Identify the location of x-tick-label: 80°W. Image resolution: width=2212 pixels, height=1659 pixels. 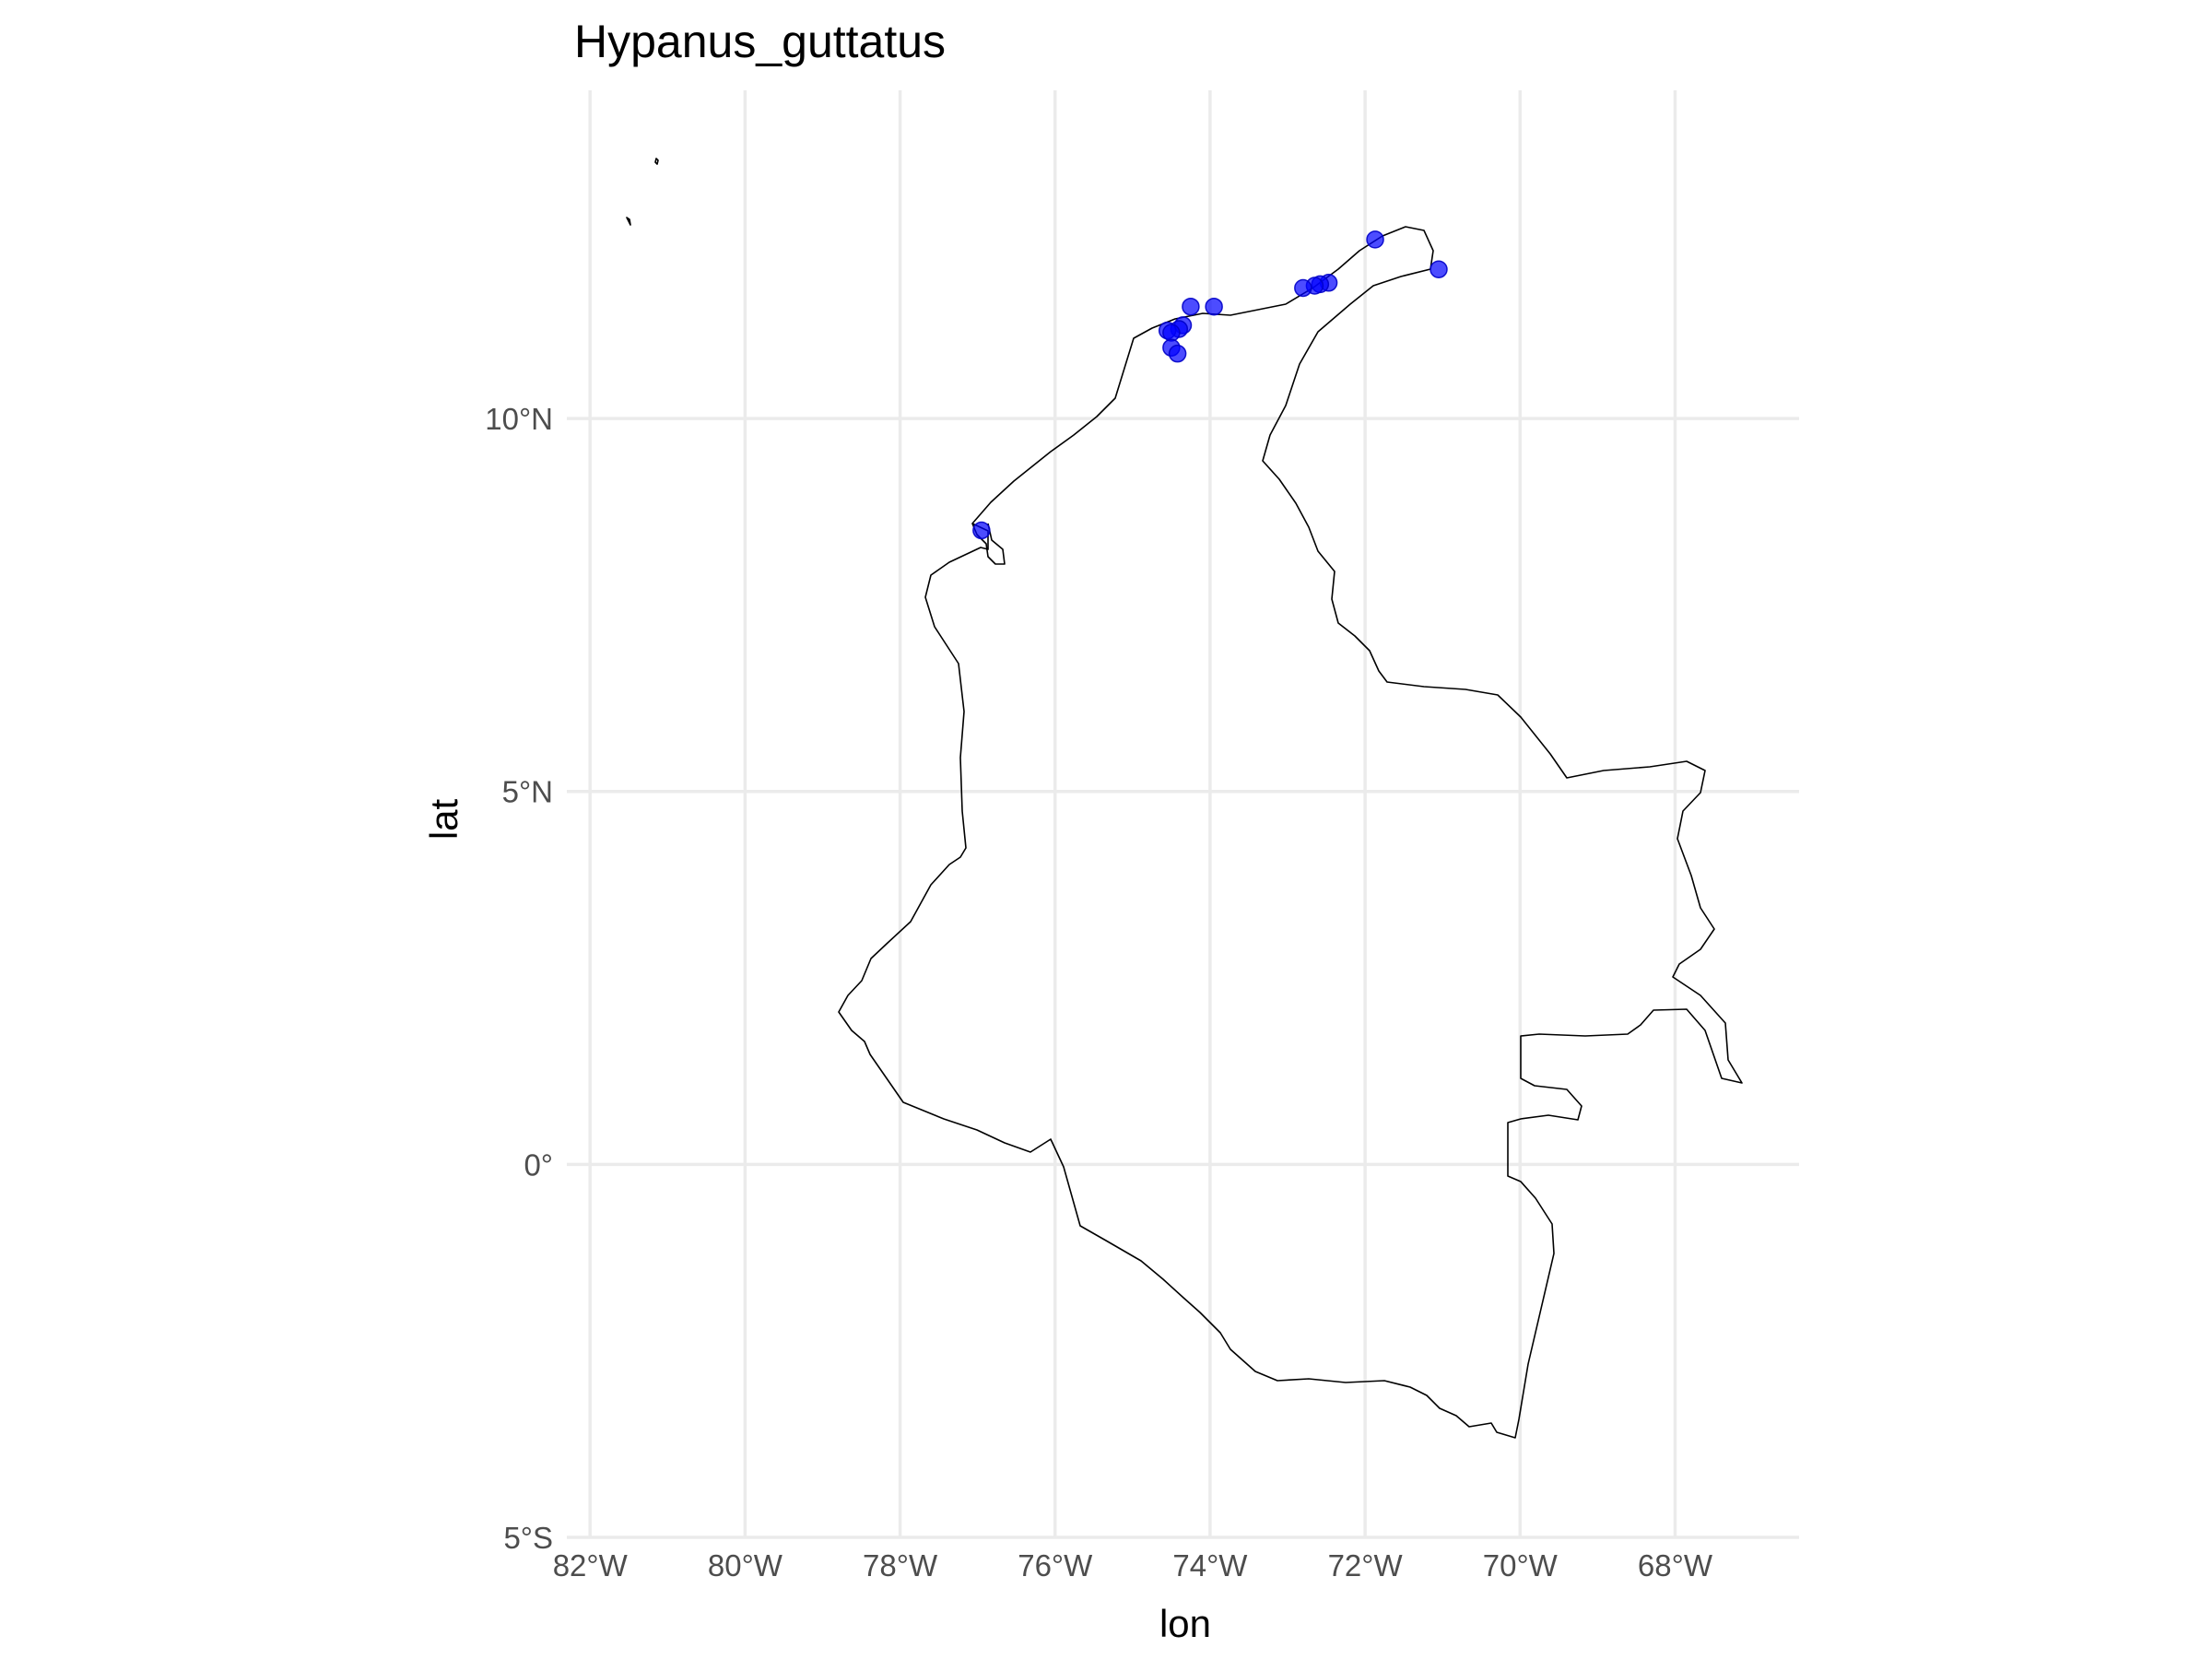
(745, 1565).